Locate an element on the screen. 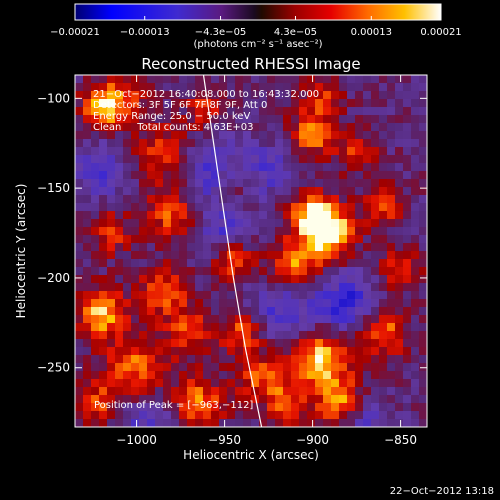 Image resolution: width=500 pixels, height=500 pixels. x-axis-label: Heliocentric X (arcsec) is located at coordinates (251, 455).